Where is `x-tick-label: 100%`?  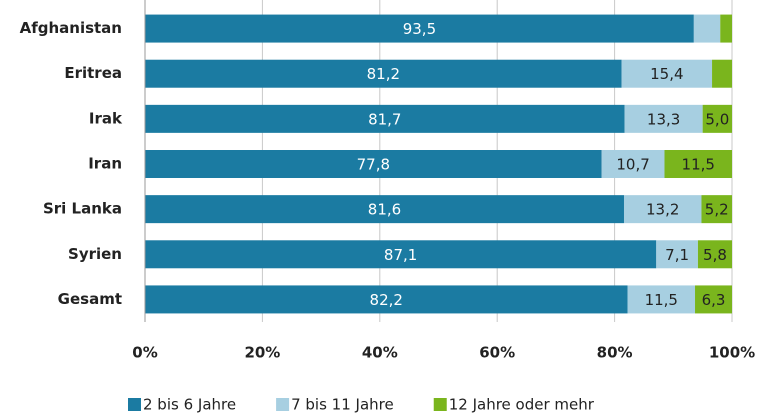 x-tick-label: 100% is located at coordinates (732, 353).